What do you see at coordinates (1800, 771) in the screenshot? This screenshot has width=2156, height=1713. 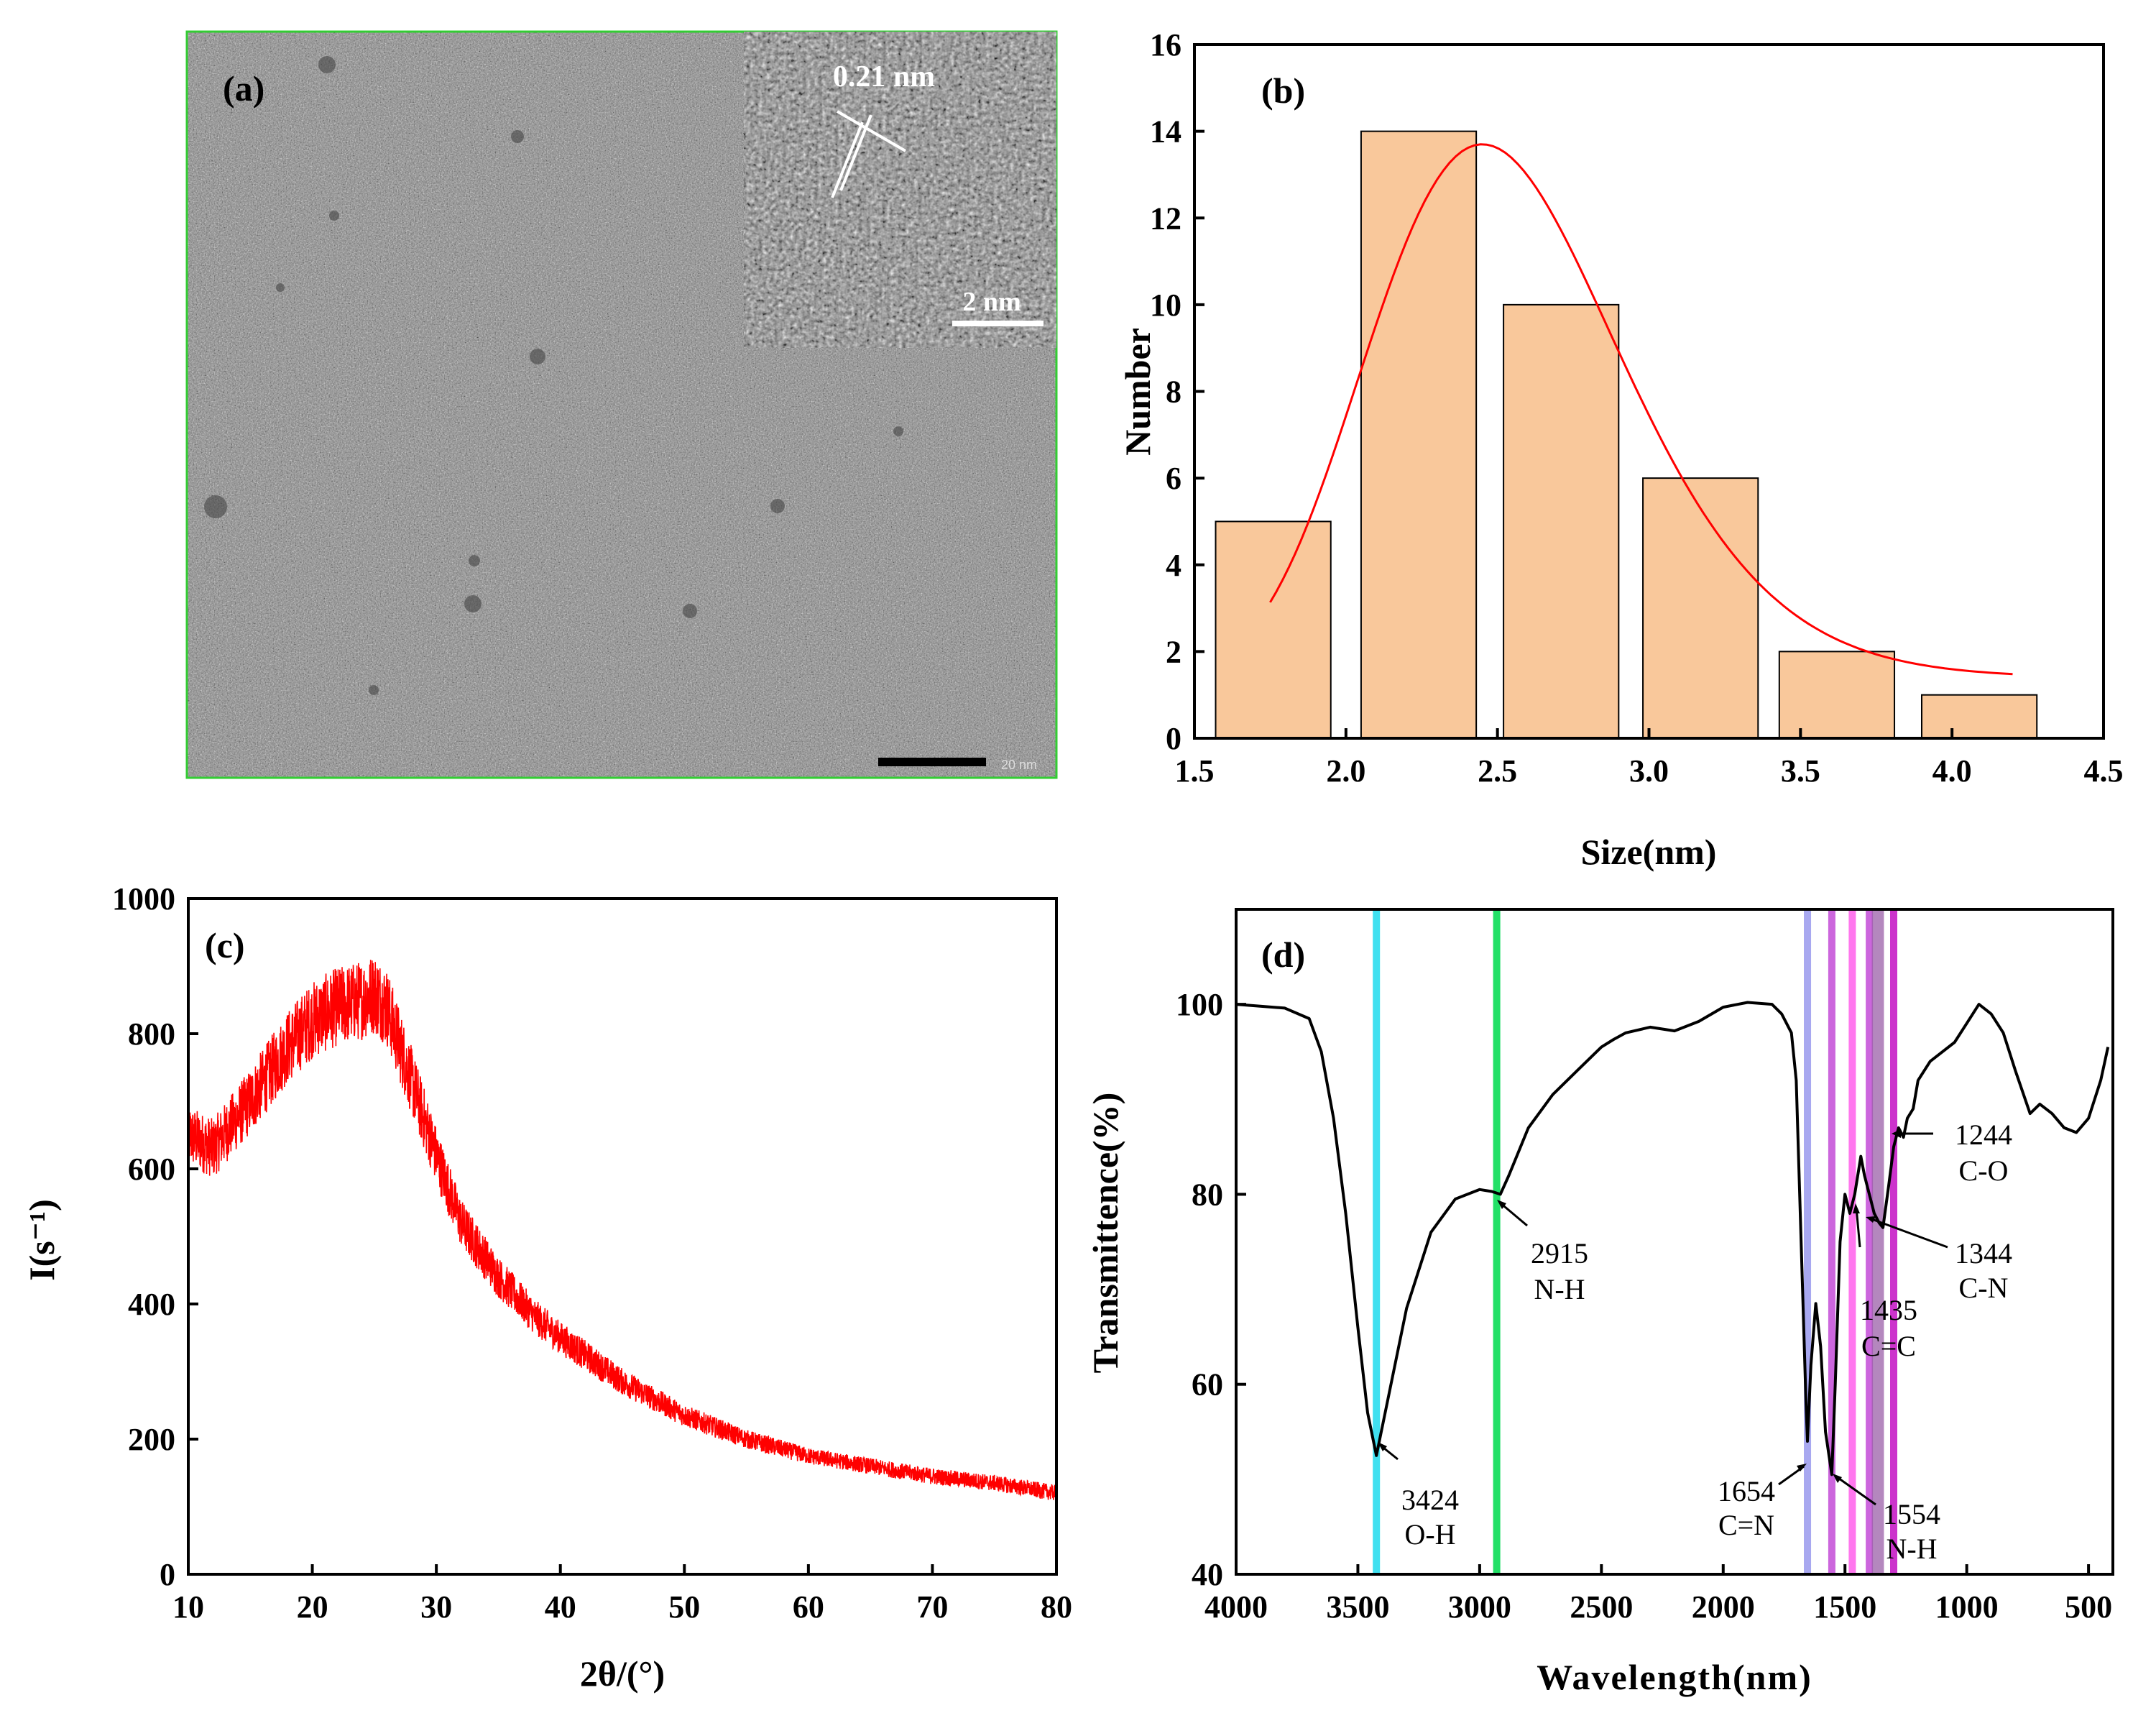 I see `panel-b-x-tick-label: 3.5` at bounding box center [1800, 771].